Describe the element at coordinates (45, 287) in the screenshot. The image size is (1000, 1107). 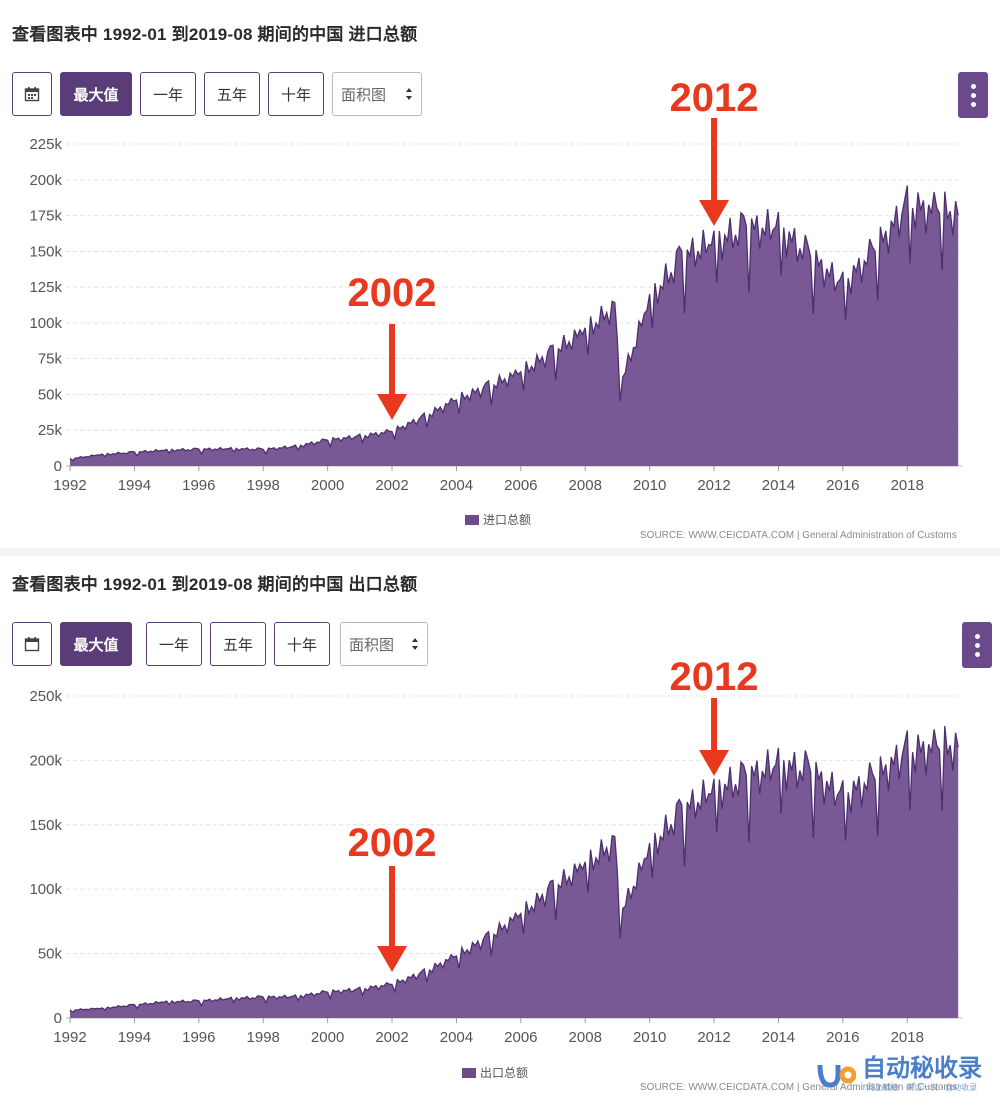
I see `y-tick-label: 125k` at that location.